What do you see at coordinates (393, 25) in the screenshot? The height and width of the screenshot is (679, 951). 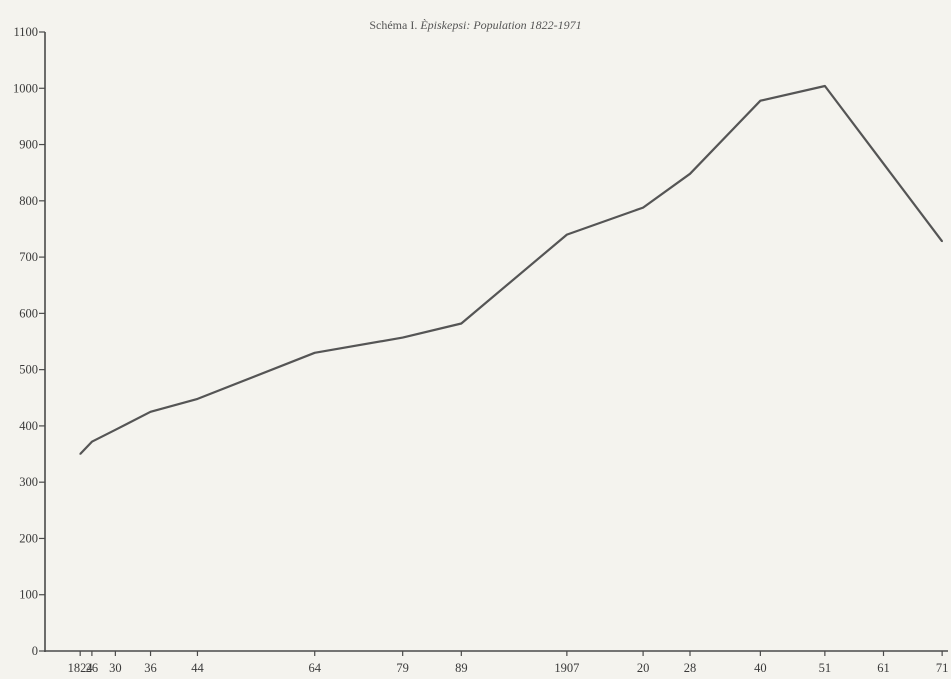 I see `chart-title-prefix: Schéma I.` at bounding box center [393, 25].